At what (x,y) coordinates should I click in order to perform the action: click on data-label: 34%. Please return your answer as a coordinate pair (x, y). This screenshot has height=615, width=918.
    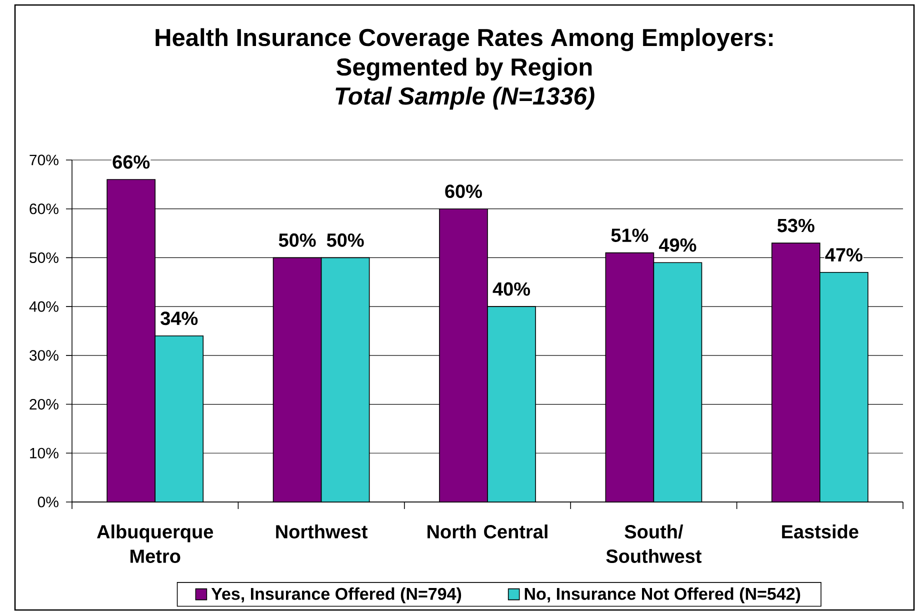
    Looking at the image, I should click on (179, 319).